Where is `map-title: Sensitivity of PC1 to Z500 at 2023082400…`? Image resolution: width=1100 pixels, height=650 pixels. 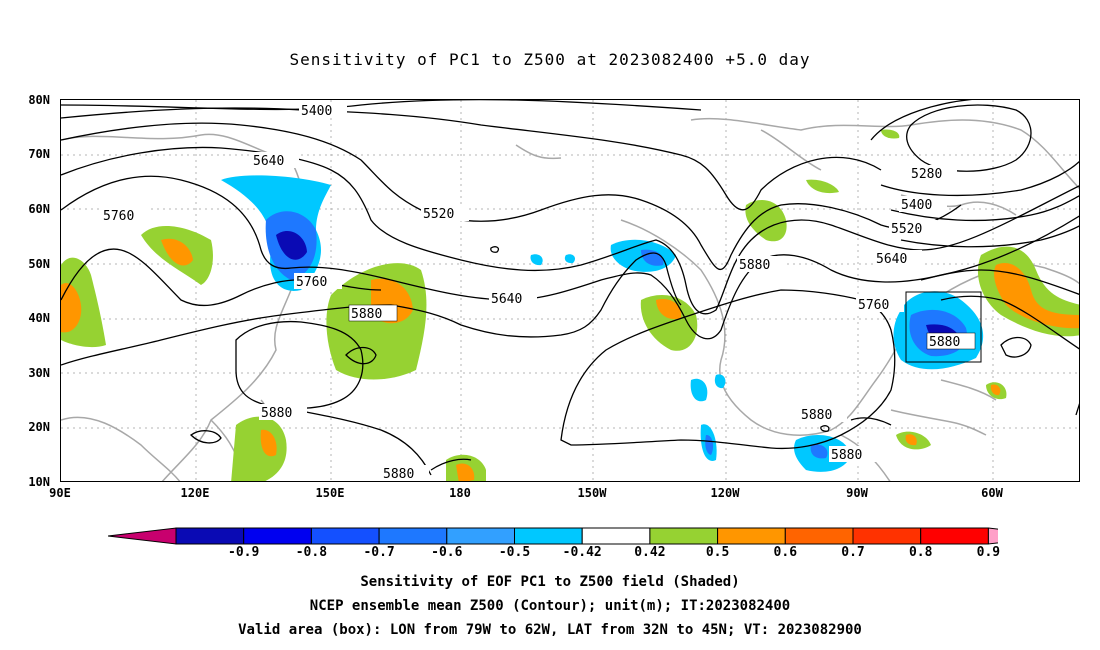
map-title: Sensitivity of PC1 to Z500 at 2023082400… is located at coordinates (550, 59).